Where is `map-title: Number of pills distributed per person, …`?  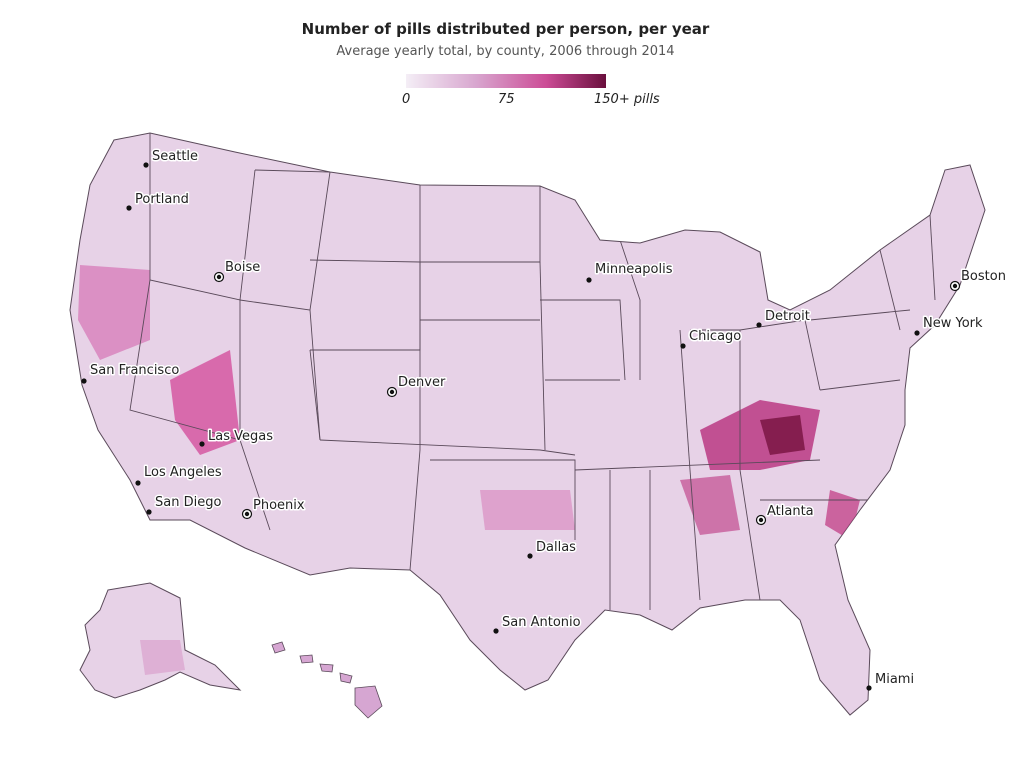
map-title: Number of pills distributed per person, … is located at coordinates (505, 29).